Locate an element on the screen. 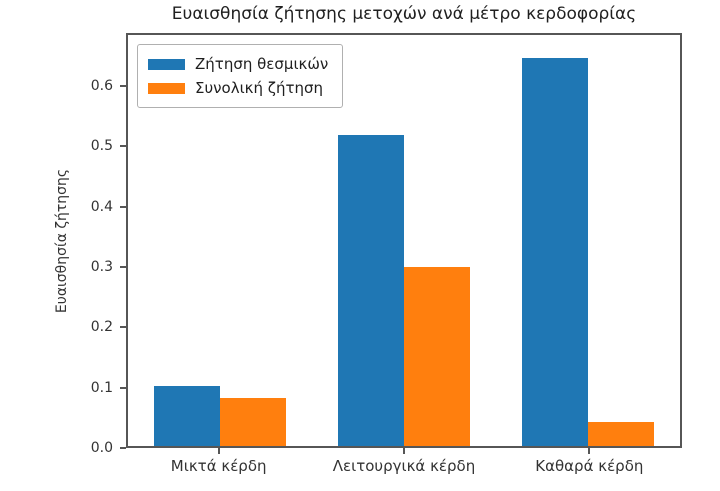 The height and width of the screenshot is (491, 720). x-tick-label-cat1: Μικτά κέρδη is located at coordinates (218, 466).